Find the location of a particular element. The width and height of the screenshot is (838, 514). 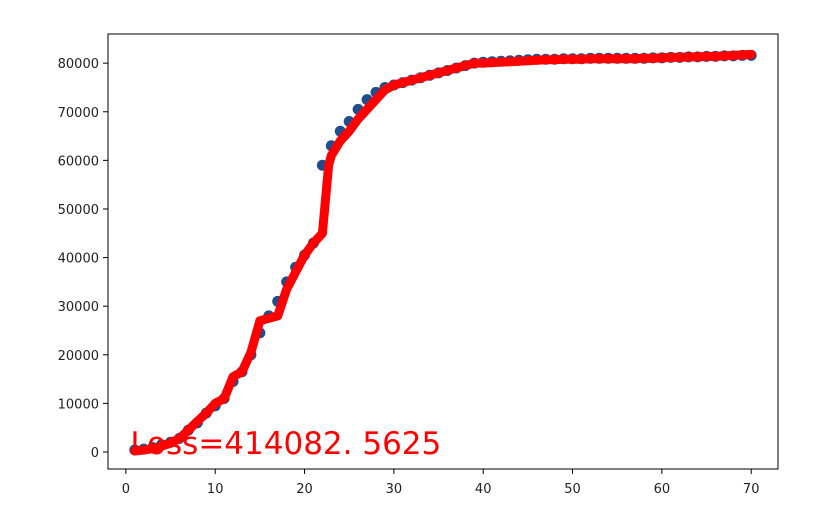

x-tick-label: 30 is located at coordinates (394, 489).